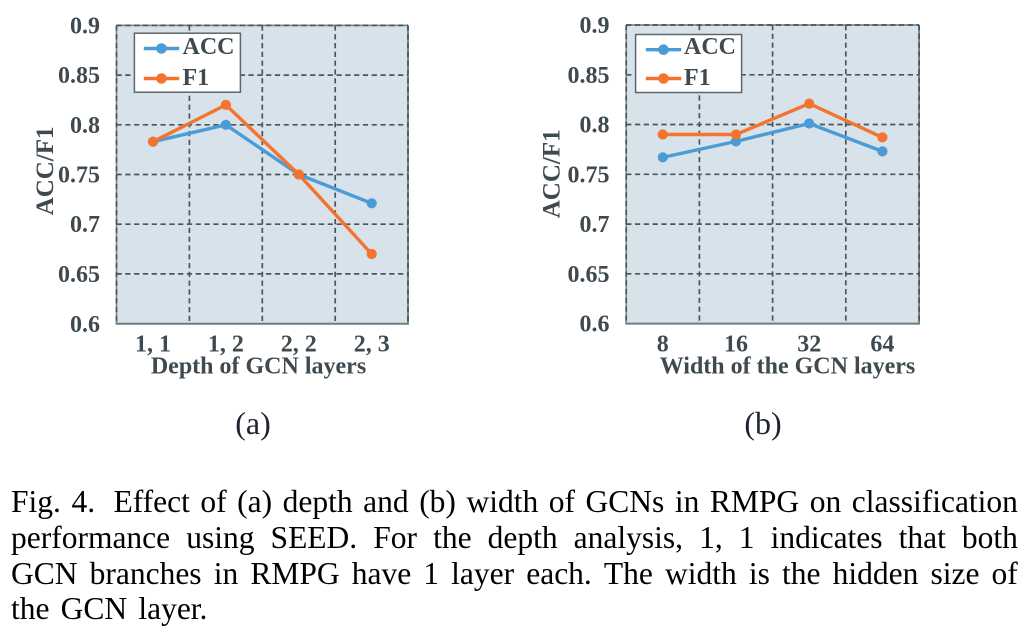 This screenshot has height=631, width=1032. What do you see at coordinates (809, 345) in the screenshot?
I see `svg-text: 32` at bounding box center [809, 345].